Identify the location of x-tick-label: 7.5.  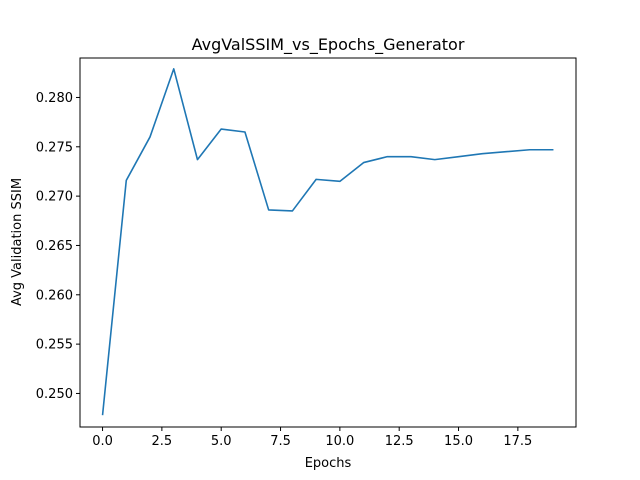
(280, 441).